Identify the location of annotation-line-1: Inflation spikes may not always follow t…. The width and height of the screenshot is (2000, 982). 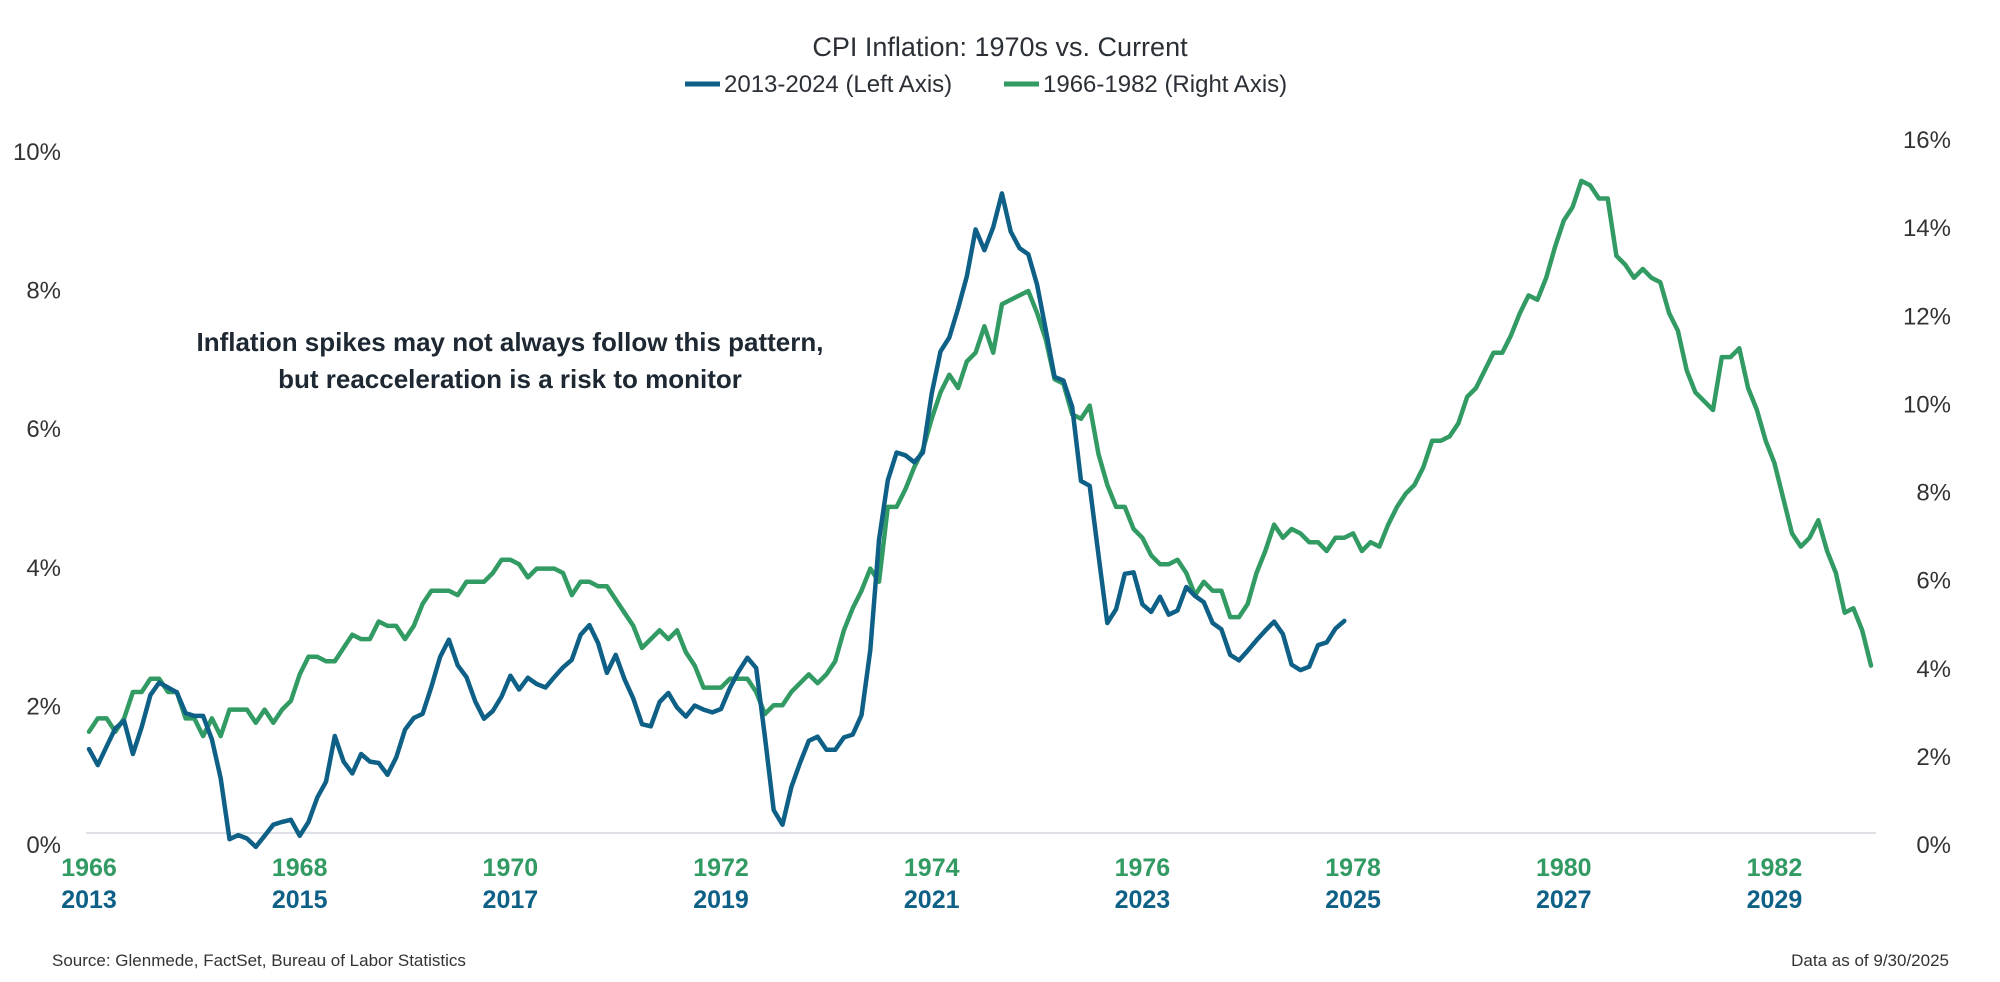
(509, 342).